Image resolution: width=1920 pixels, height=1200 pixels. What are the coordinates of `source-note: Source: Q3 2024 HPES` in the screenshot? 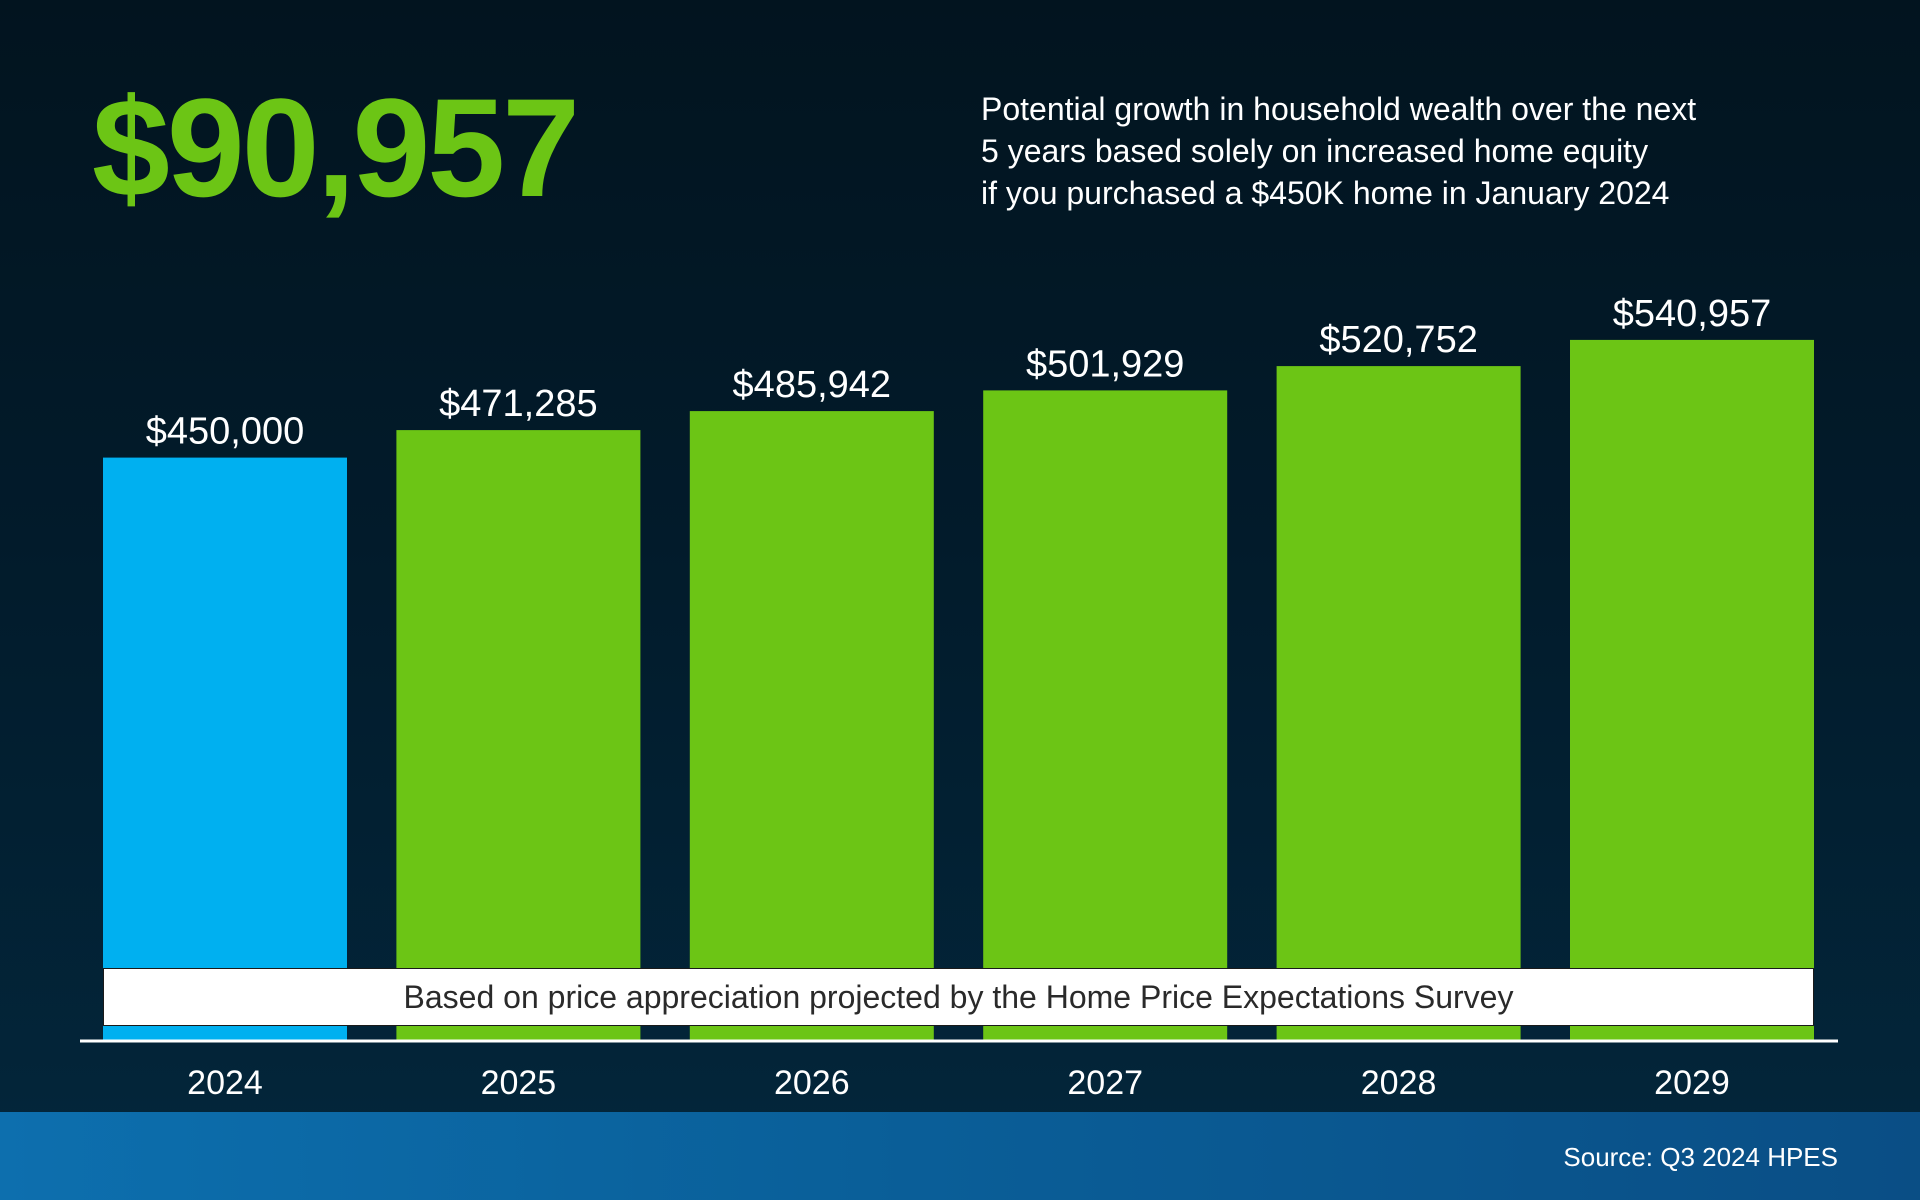 It's located at (1700, 1157).